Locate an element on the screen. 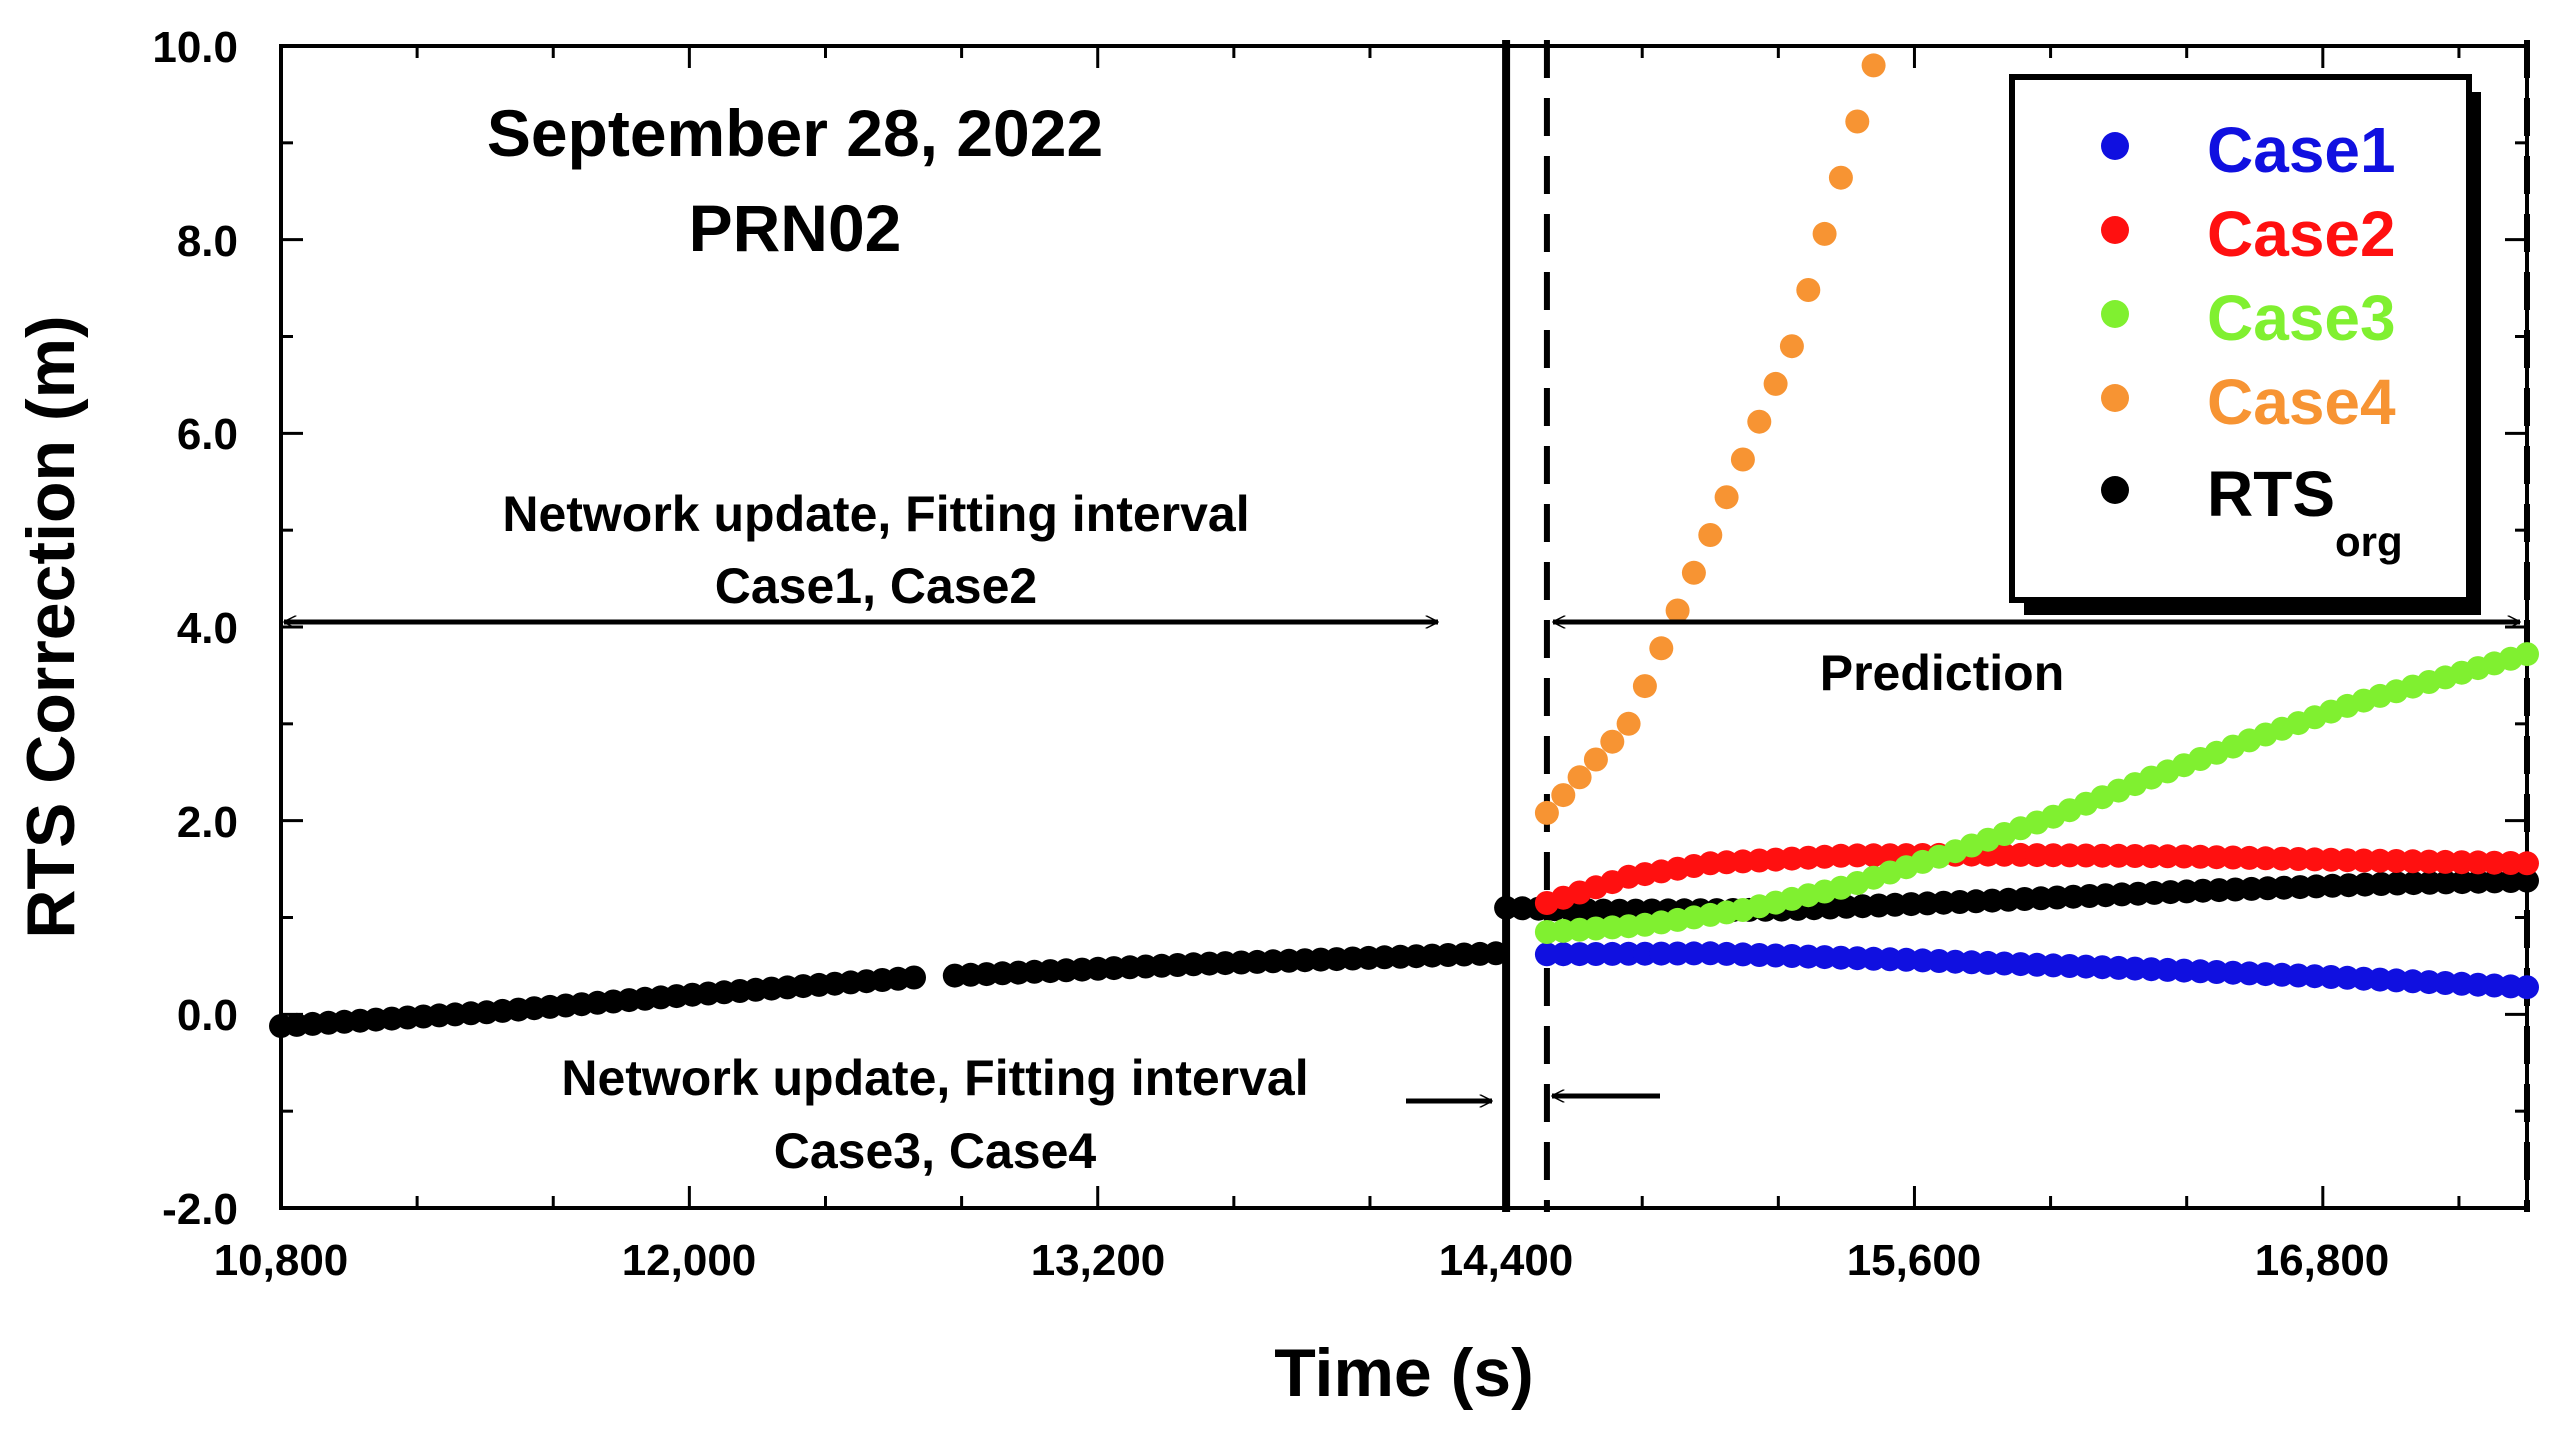  y-axis-title: RTS Correction (m) is located at coordinates (51, 626).